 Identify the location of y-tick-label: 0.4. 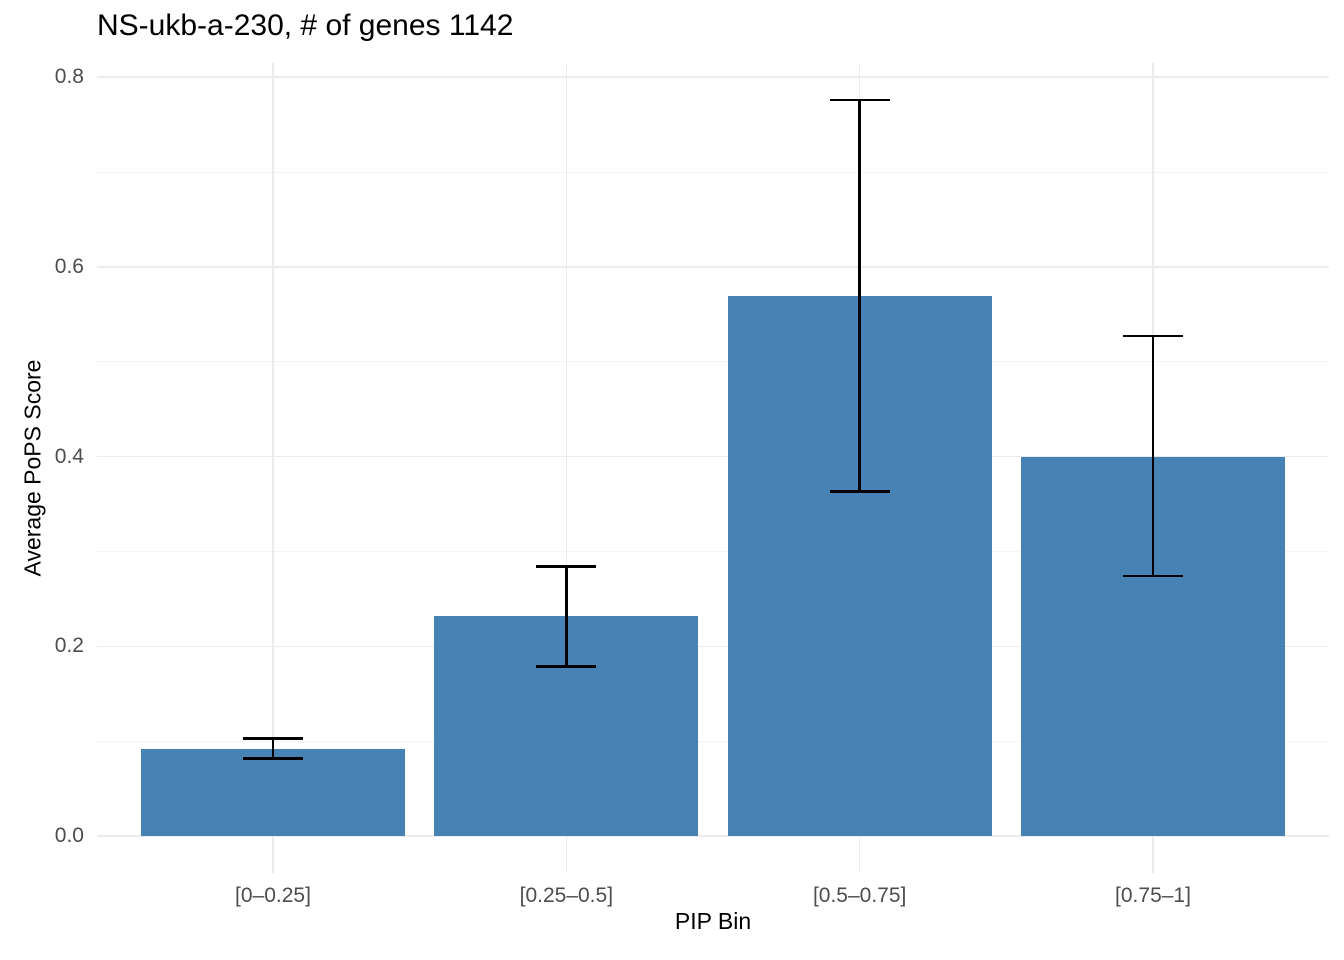
(69, 456).